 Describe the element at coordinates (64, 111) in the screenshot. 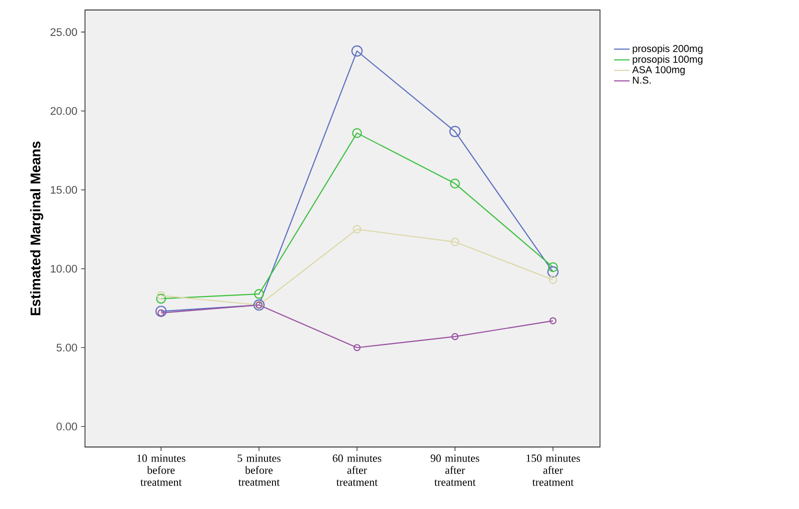

I see `y-tick-label: 20.00` at that location.